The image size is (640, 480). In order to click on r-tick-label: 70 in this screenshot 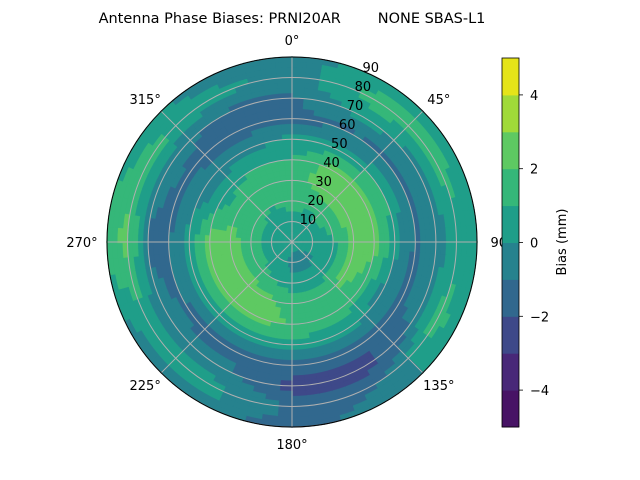, I will do `click(355, 106)`.